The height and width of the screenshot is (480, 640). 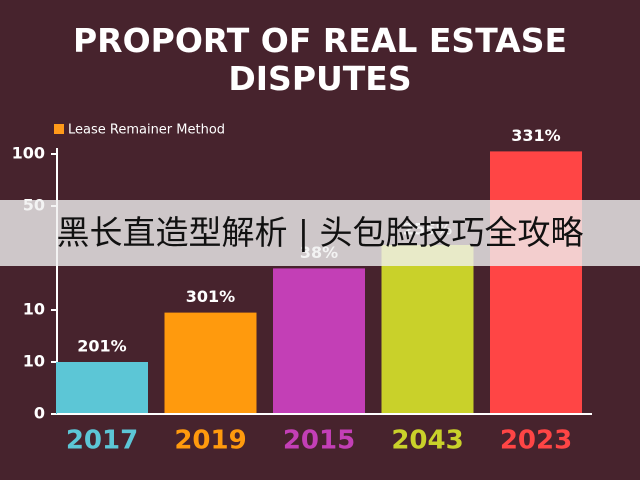 I want to click on annotation: 331%, so click(x=535, y=135).